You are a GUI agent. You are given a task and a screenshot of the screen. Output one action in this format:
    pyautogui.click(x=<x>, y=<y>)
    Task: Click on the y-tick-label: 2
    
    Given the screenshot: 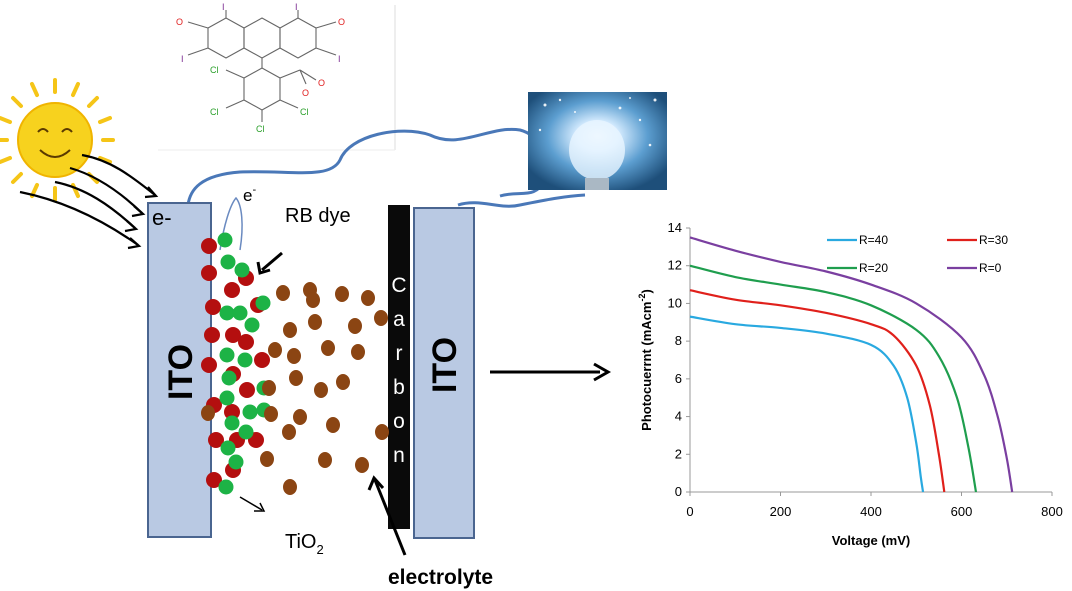 What is the action you would take?
    pyautogui.click(x=678, y=453)
    